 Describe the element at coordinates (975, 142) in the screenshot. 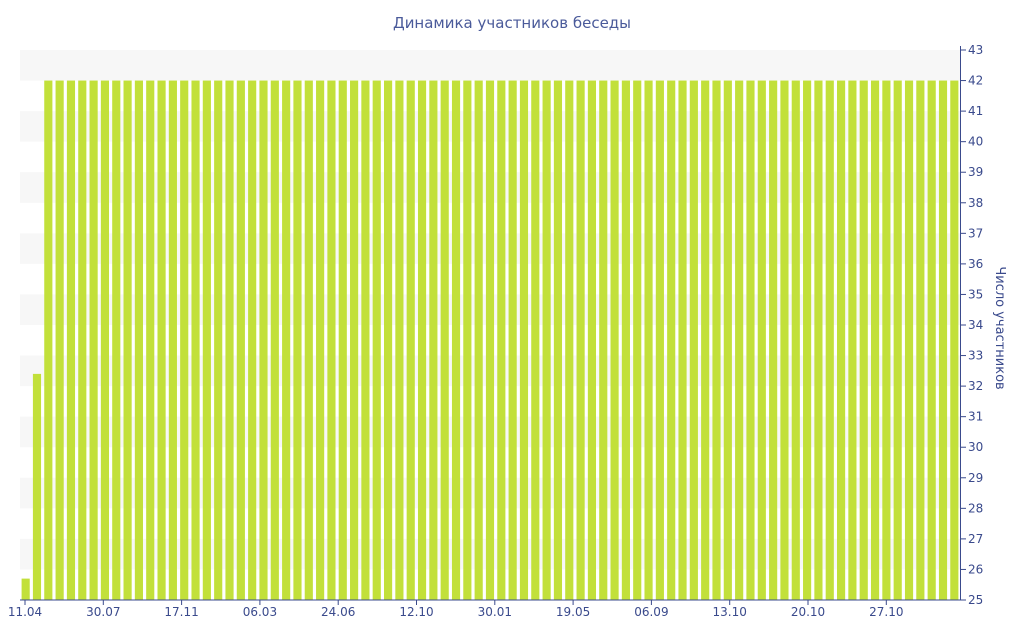

I see `y-tick-label: 40` at that location.